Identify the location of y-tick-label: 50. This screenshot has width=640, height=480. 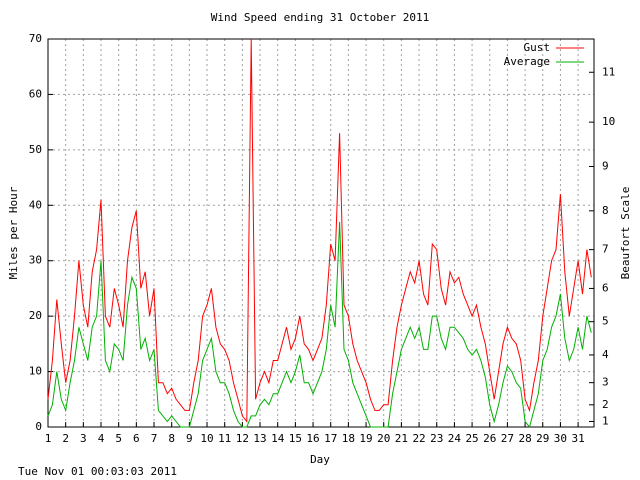
(35, 149).